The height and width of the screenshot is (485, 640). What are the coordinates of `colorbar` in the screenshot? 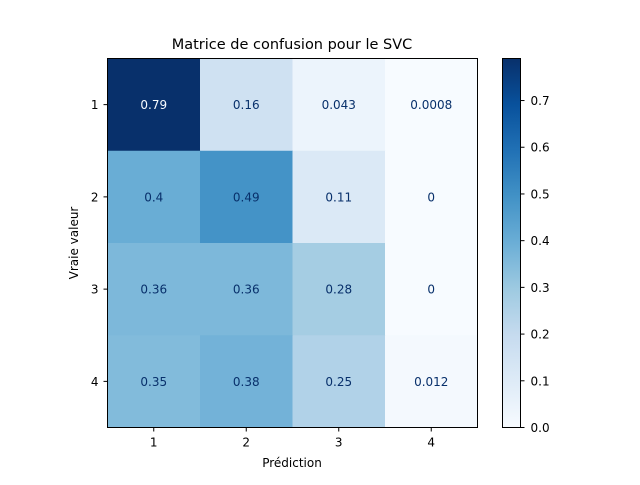 It's located at (511, 243).